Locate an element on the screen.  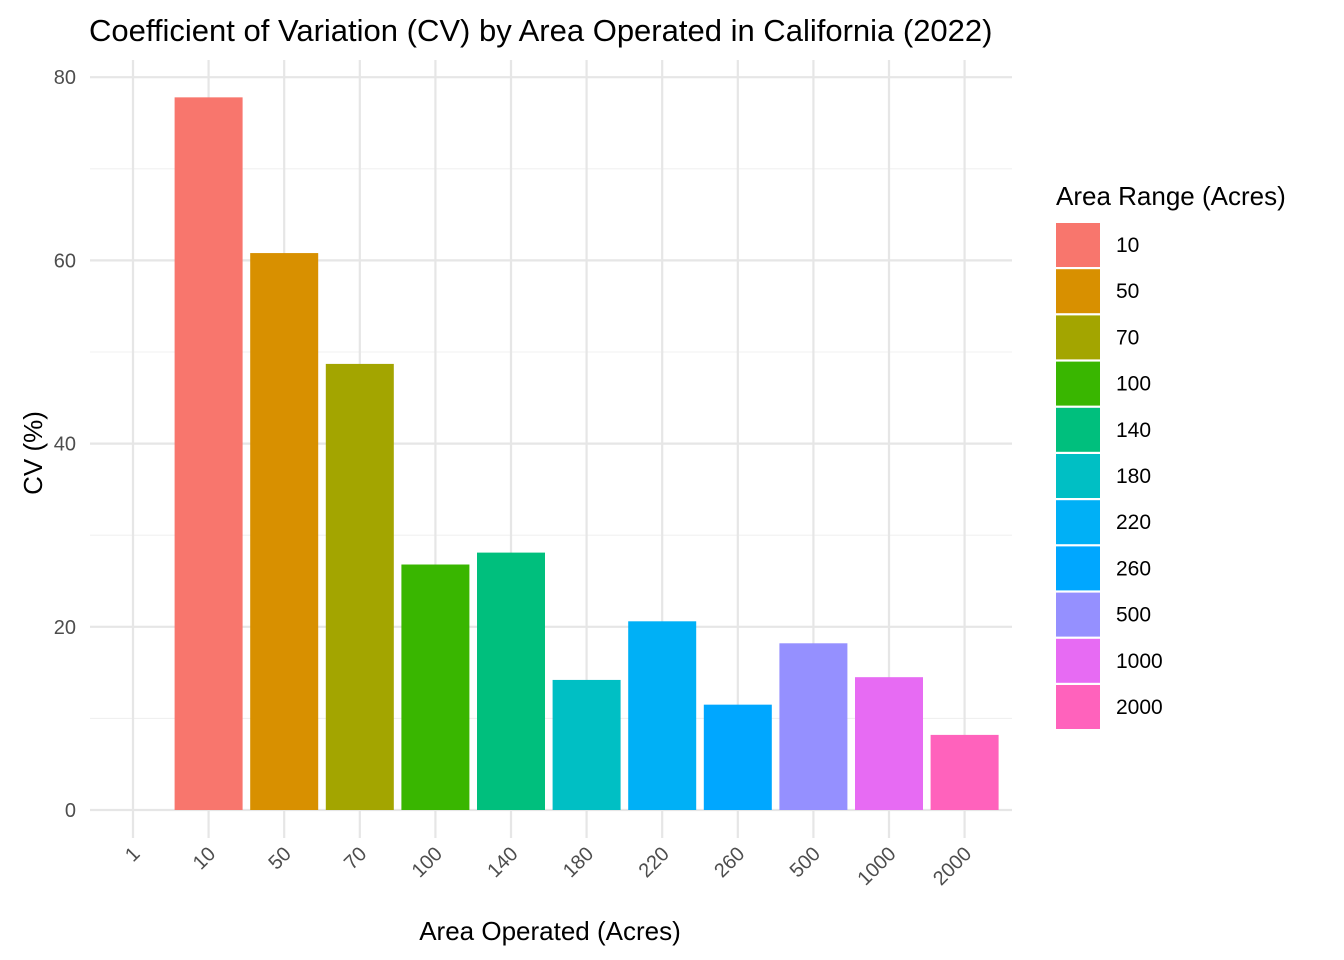
legend-label: 50 is located at coordinates (1127, 291).